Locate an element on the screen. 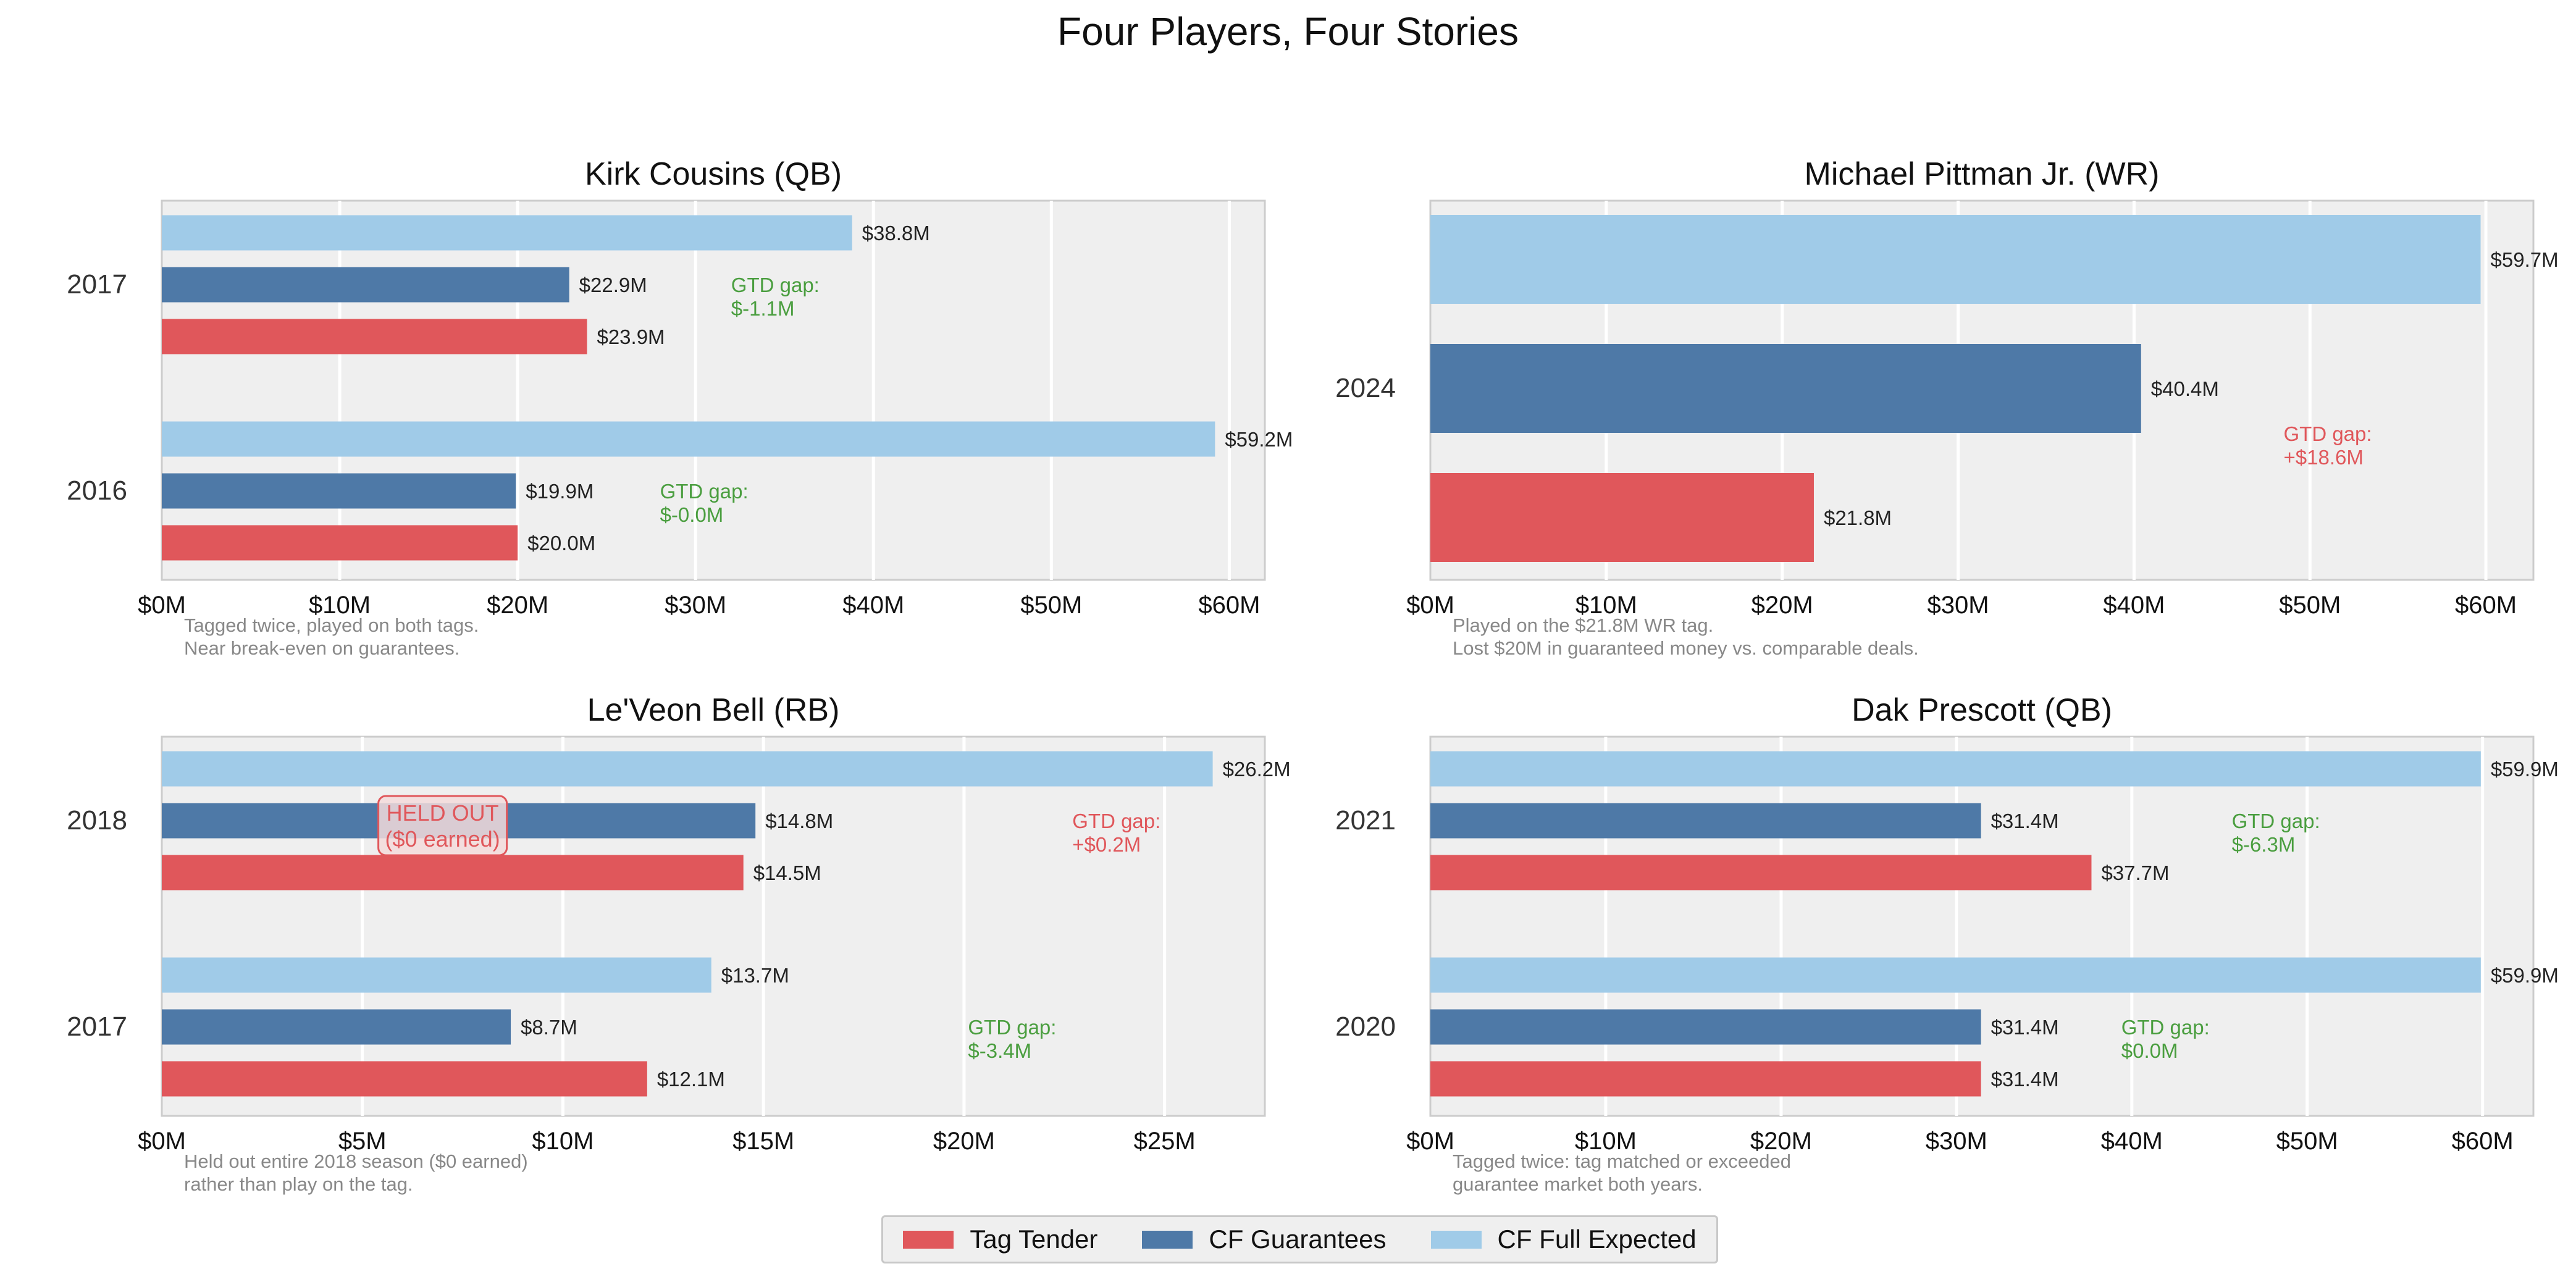 The width and height of the screenshot is (2576, 1282). x-tick-label: $15M is located at coordinates (763, 1141).